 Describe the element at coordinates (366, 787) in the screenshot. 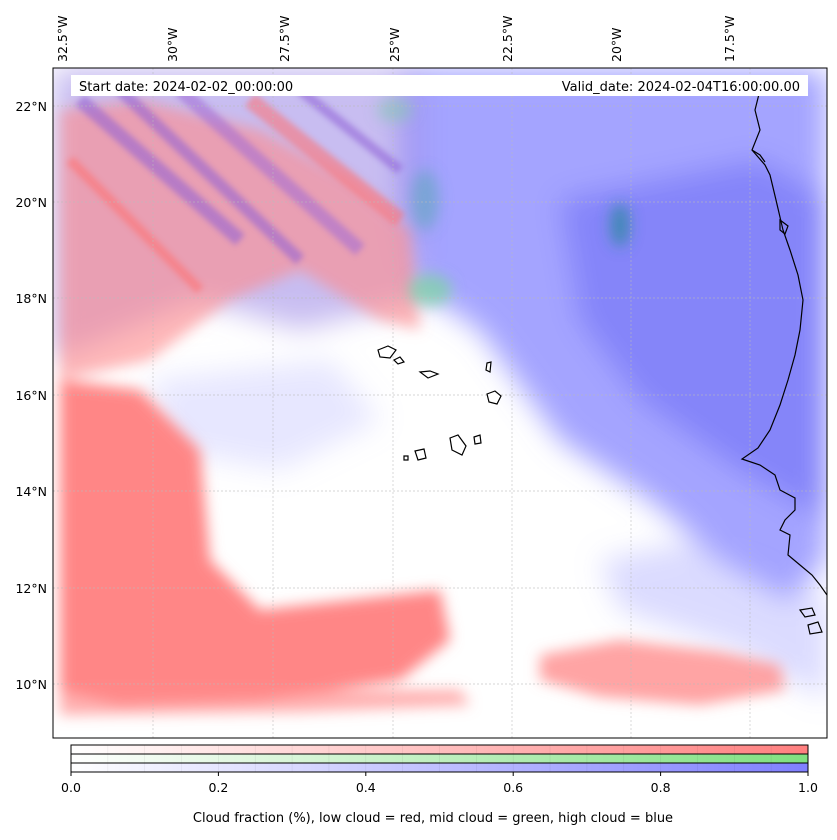

I see `colorbar-tick-label: 0.4` at that location.